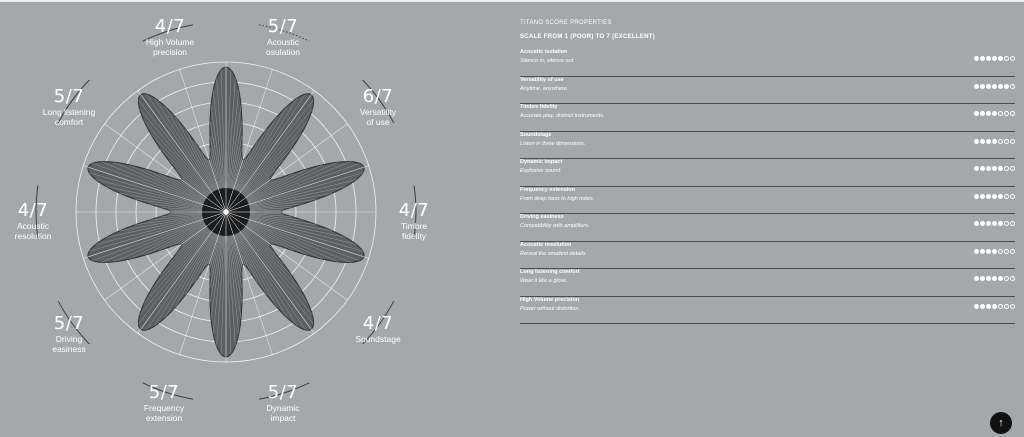  I want to click on score-name: Versatility of use, so click(378, 116).